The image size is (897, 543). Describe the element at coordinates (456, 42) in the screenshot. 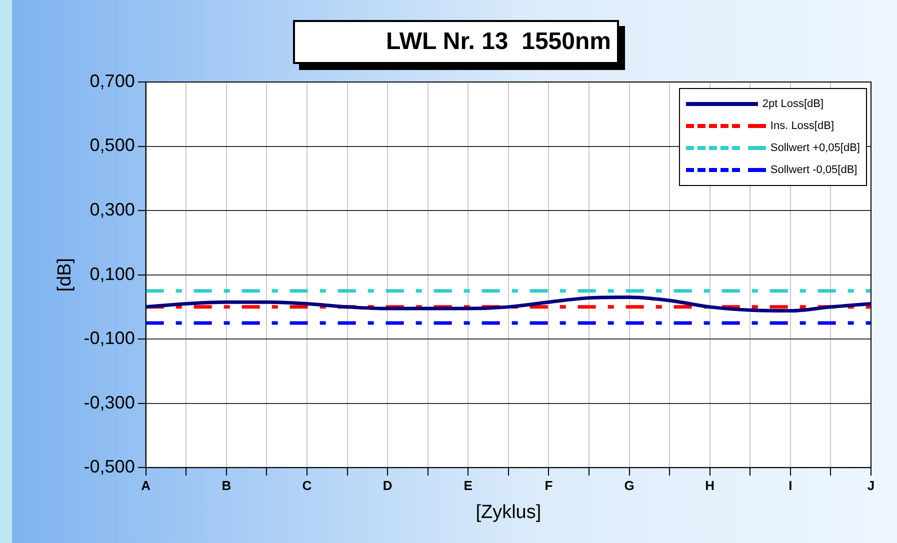

I see `chart-title: LWL Nr. 13 1550nm` at that location.